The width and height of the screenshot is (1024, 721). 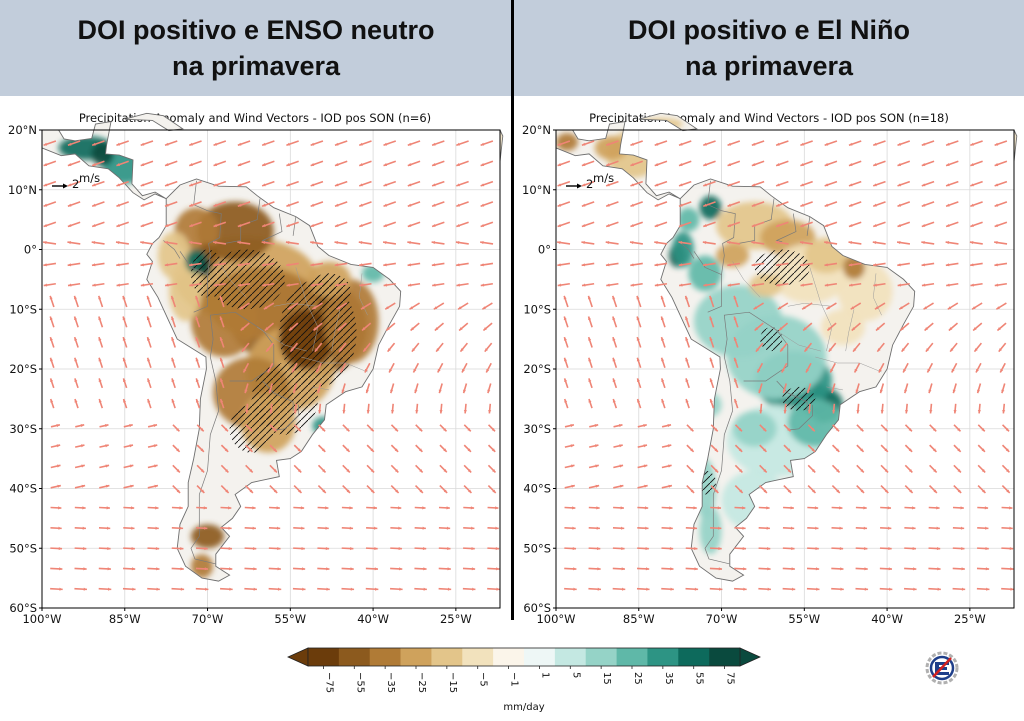 What do you see at coordinates (23, 369) in the screenshot?
I see `lat-tick-label: 20°S` at bounding box center [23, 369].